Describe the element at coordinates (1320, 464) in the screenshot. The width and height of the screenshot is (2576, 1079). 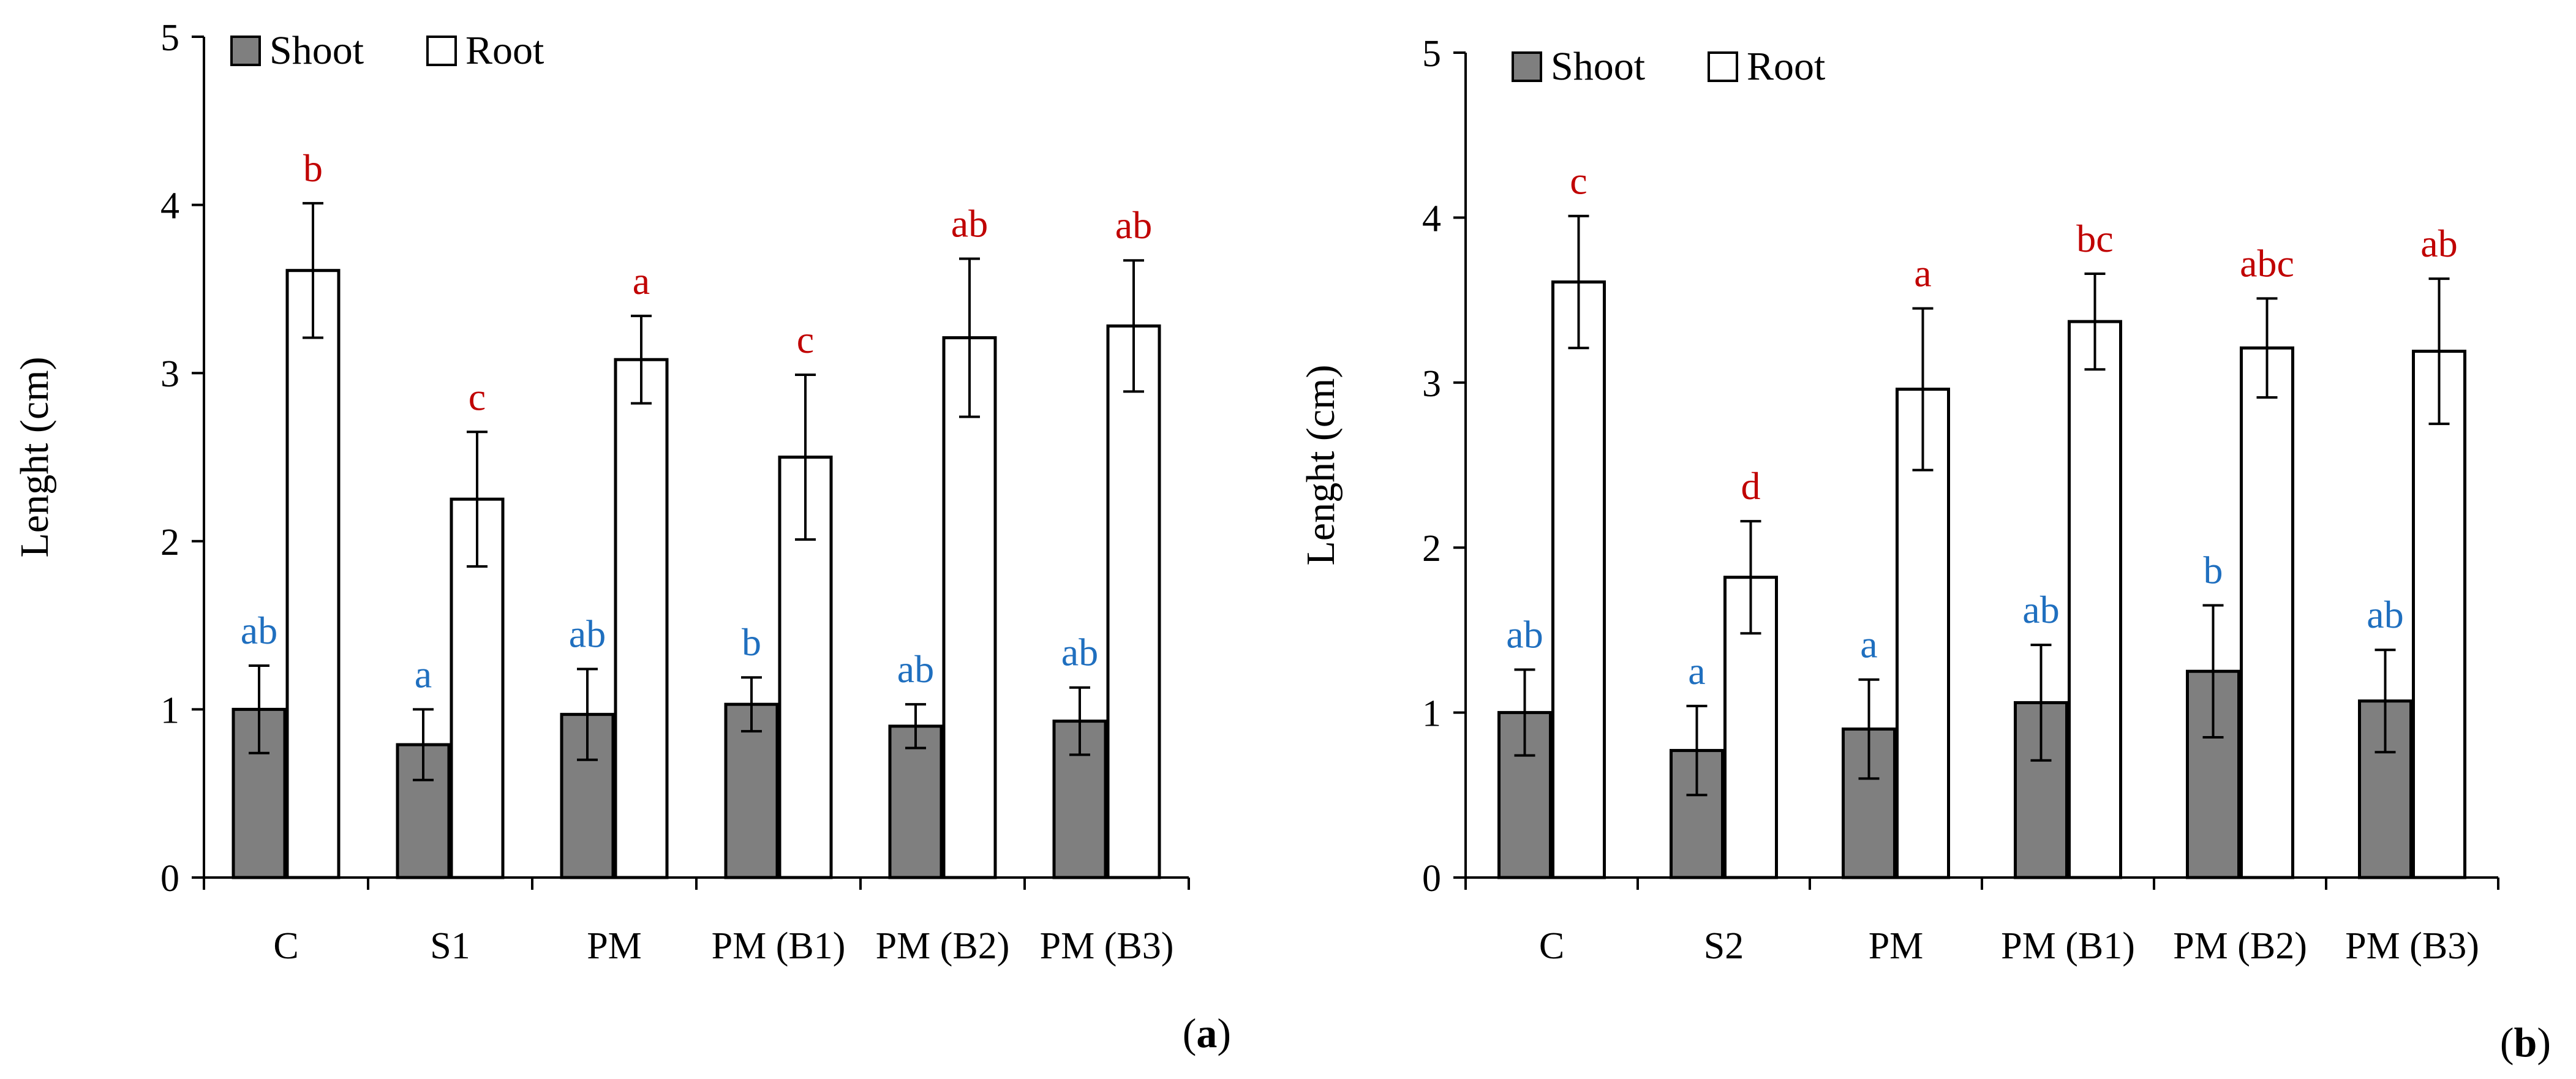
I see `panel-b-y-axis-title: Lenght (cm)` at that location.